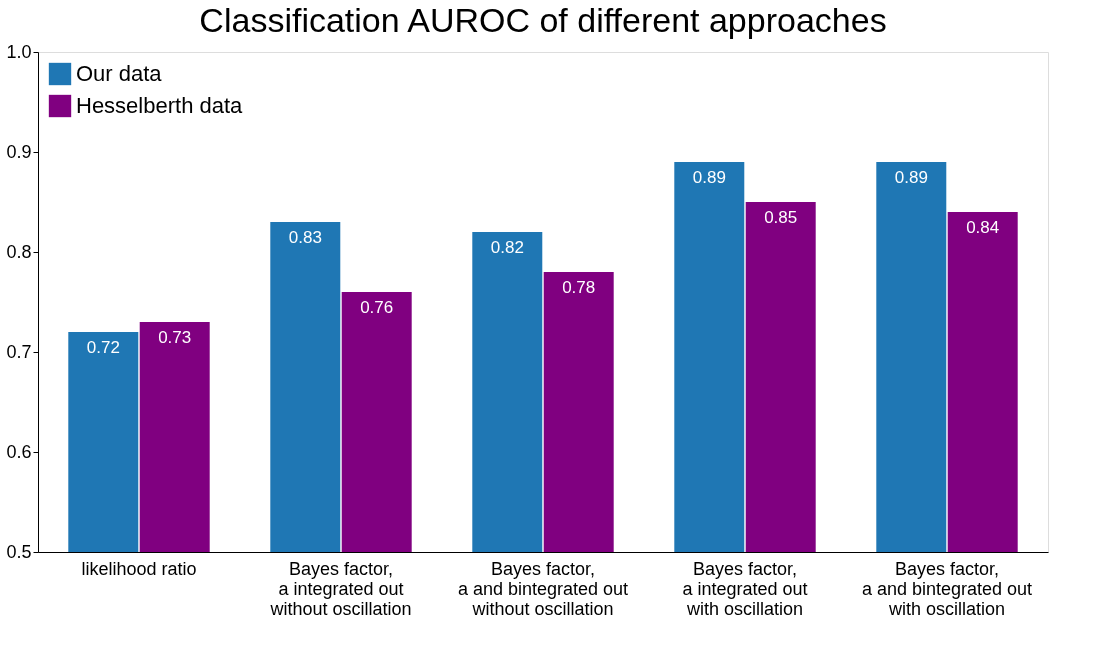  Describe the element at coordinates (579, 287) in the screenshot. I see `data-label: 0.78` at that location.